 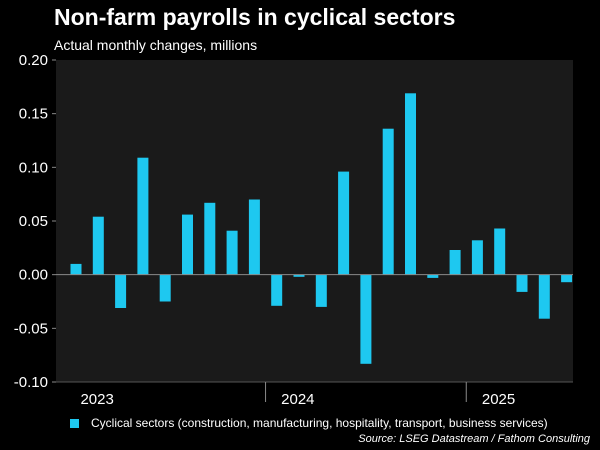 I want to click on y-tick-label: 0.10, so click(x=33, y=167).